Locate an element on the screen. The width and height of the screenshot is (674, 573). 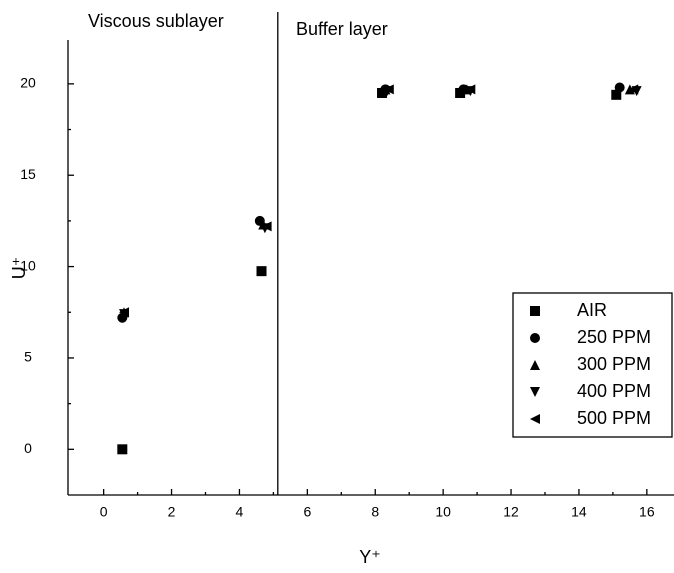
legend-box is located at coordinates (592, 365).